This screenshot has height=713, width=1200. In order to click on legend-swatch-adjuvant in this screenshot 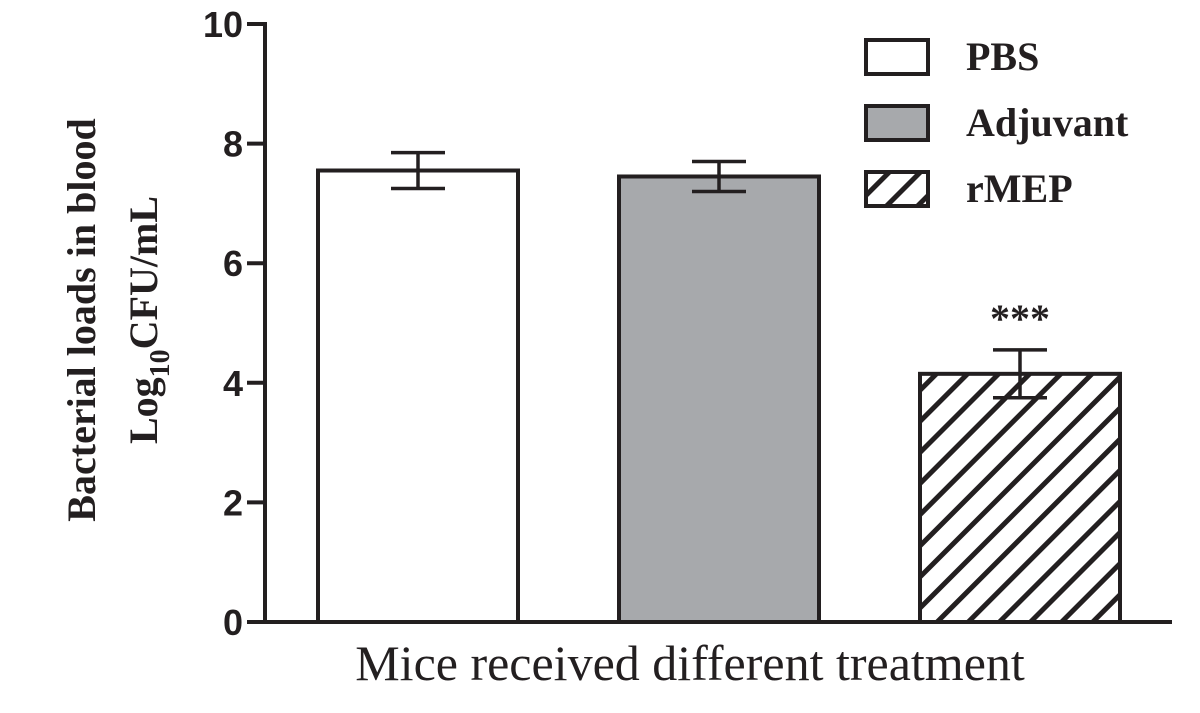, I will do `click(897, 123)`.